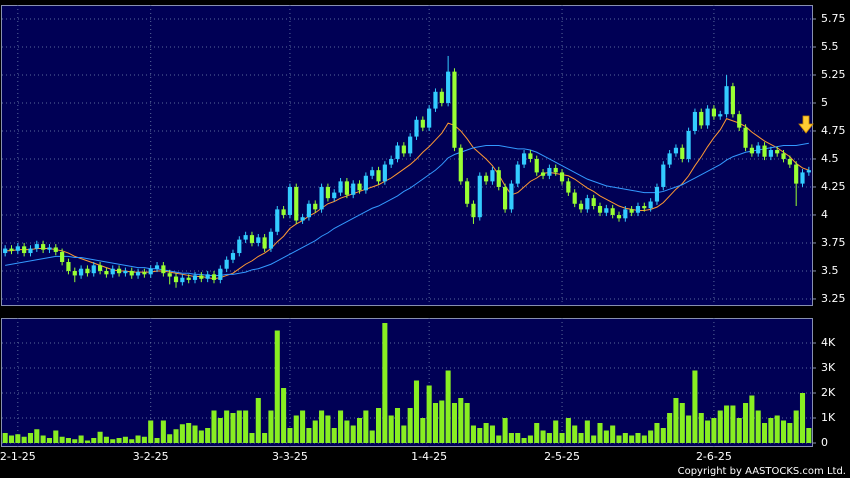 Image resolution: width=850 pixels, height=478 pixels. I want to click on y-tick-label: 4.25, so click(833, 186).